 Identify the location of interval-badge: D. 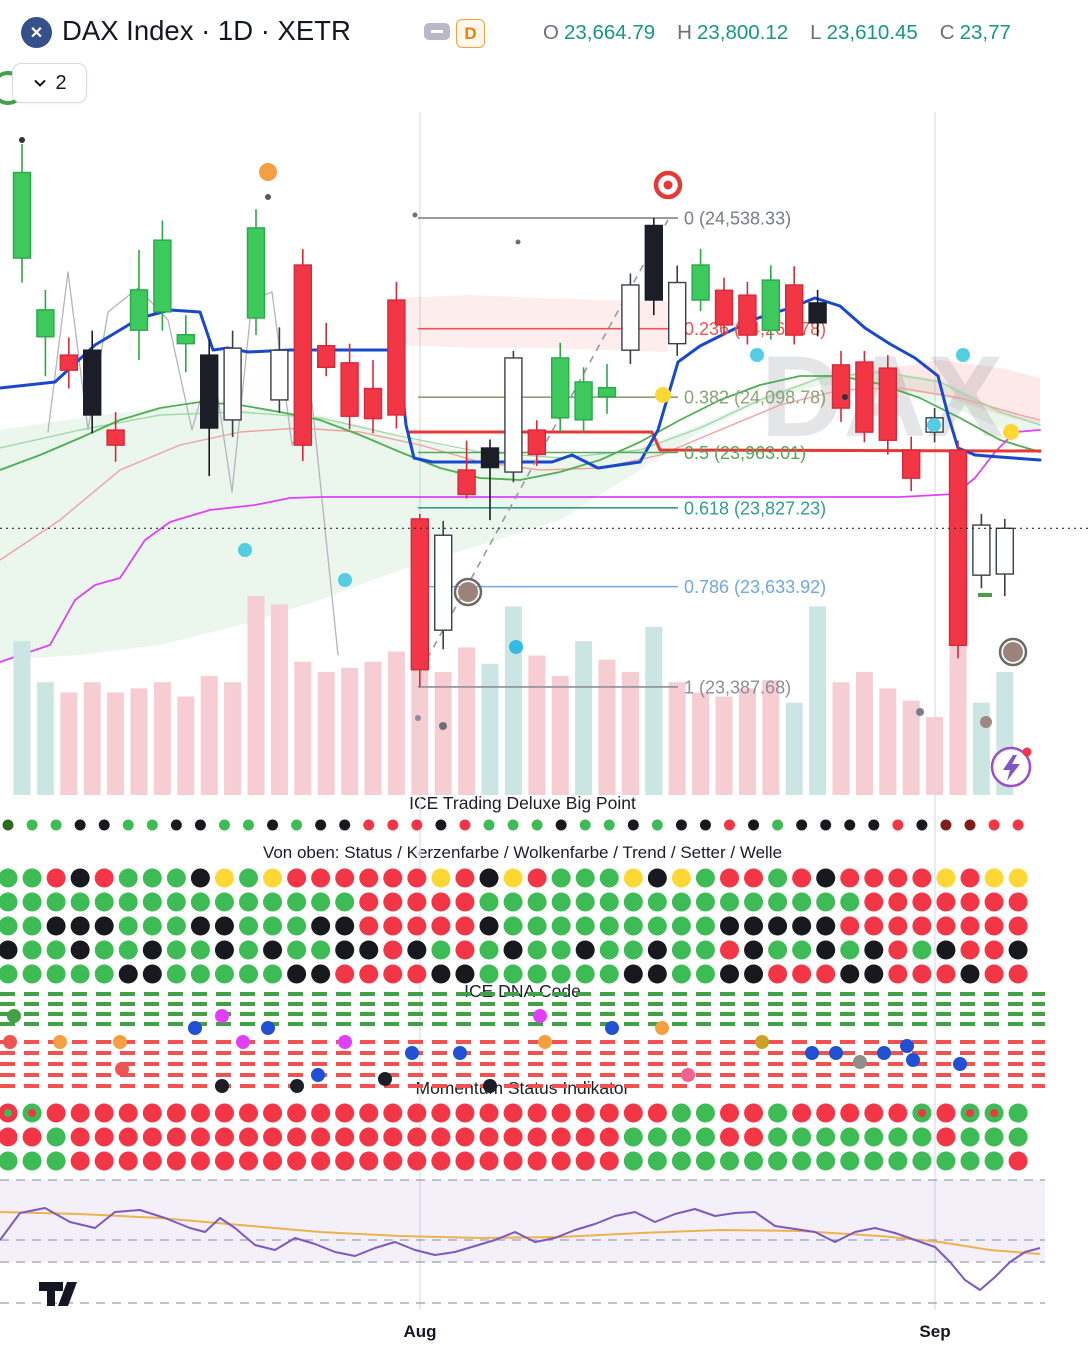
(470, 33).